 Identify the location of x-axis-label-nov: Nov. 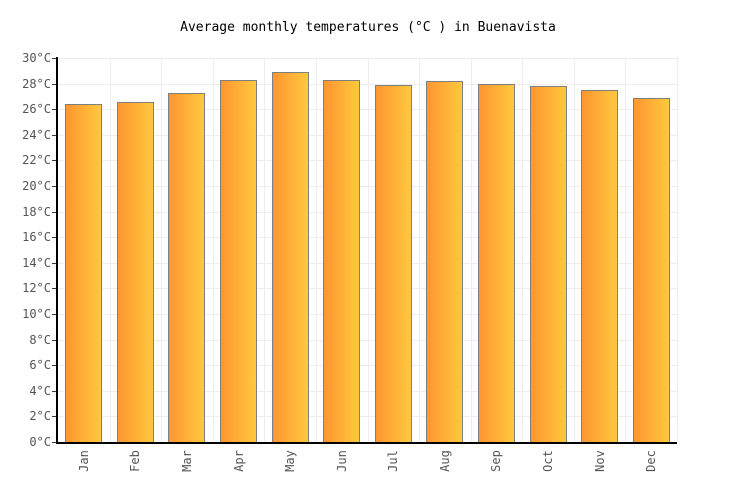
(600, 461).